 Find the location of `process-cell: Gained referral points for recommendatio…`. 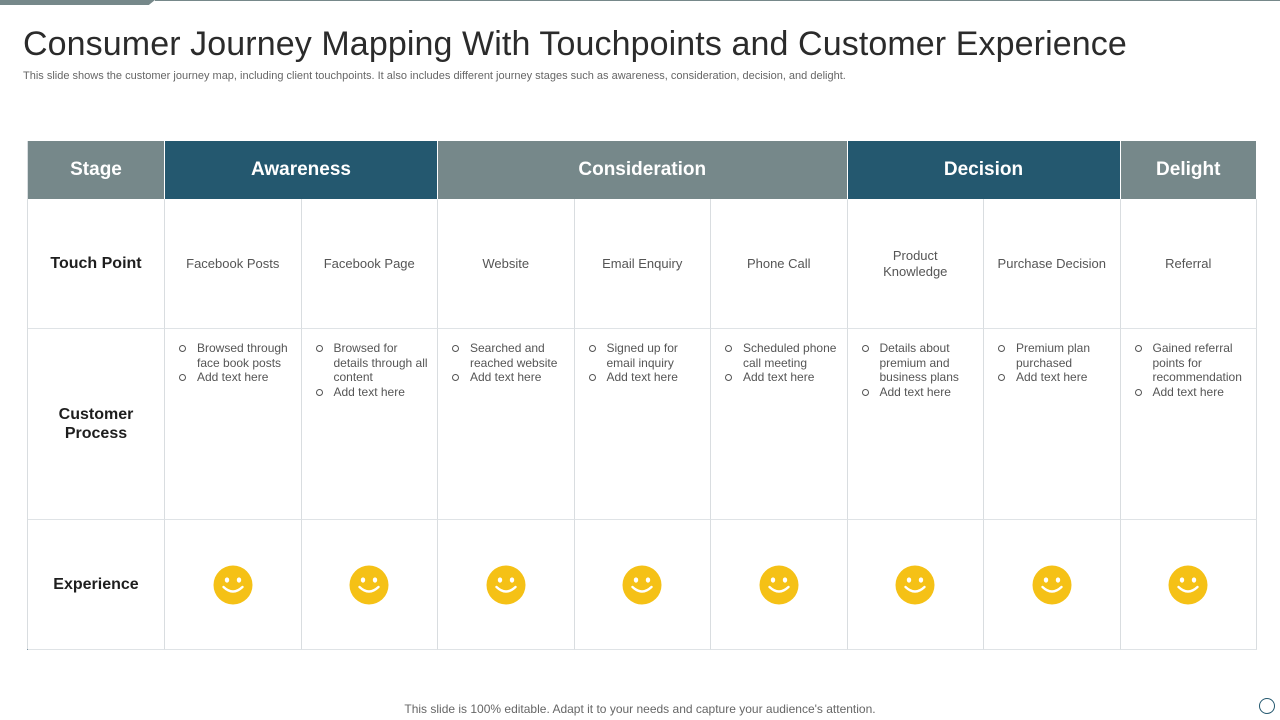

process-cell: Gained referral points for recommendatio… is located at coordinates (1188, 424).